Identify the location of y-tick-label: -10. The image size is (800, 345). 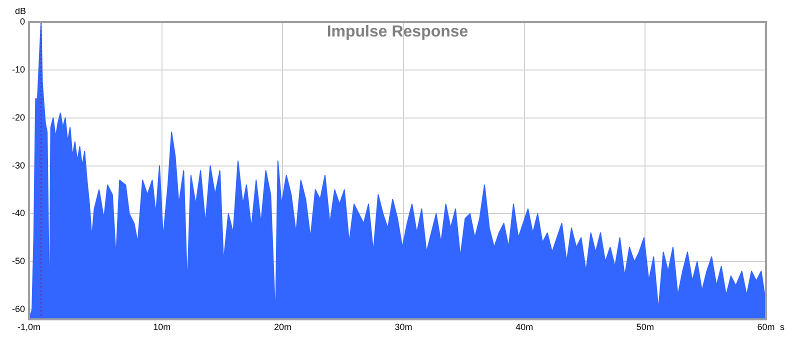
(19, 69).